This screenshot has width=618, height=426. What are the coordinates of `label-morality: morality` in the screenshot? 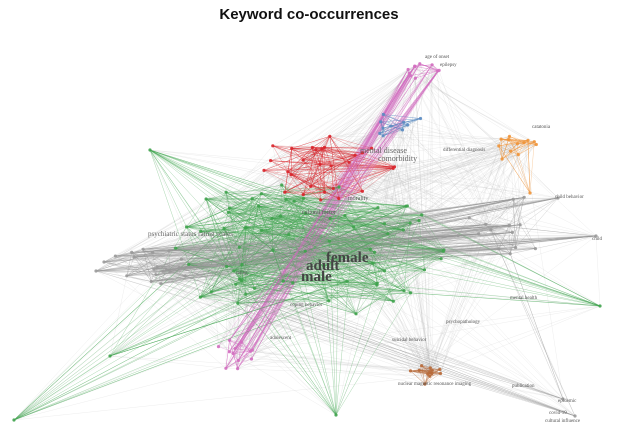 It's located at (358, 199).